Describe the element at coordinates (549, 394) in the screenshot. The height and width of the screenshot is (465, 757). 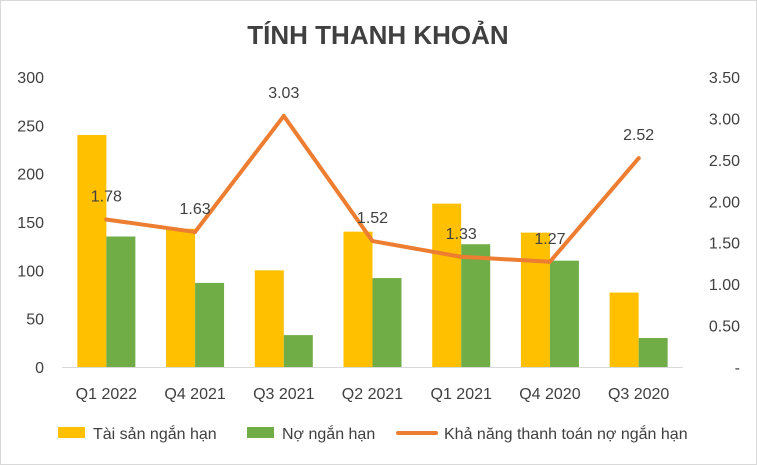
I see `x-tick-label: Q4 2020` at that location.